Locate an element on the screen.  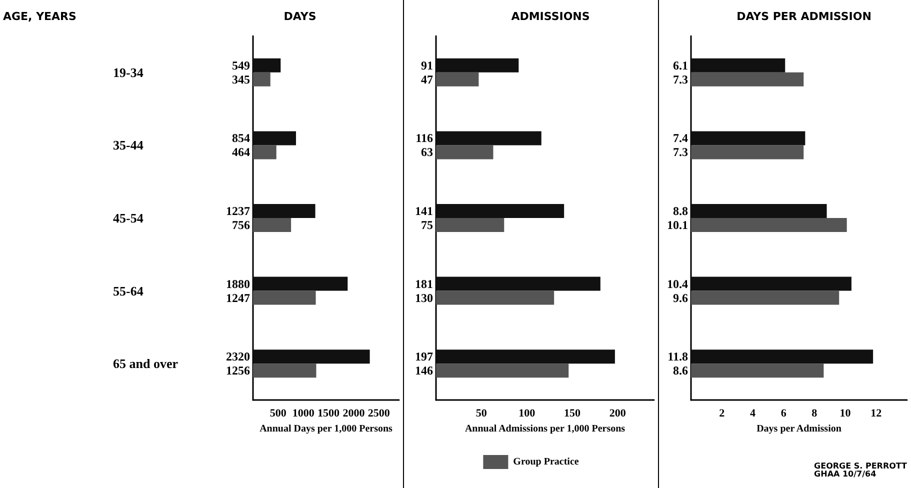
data-label: 10.4 is located at coordinates (677, 283).